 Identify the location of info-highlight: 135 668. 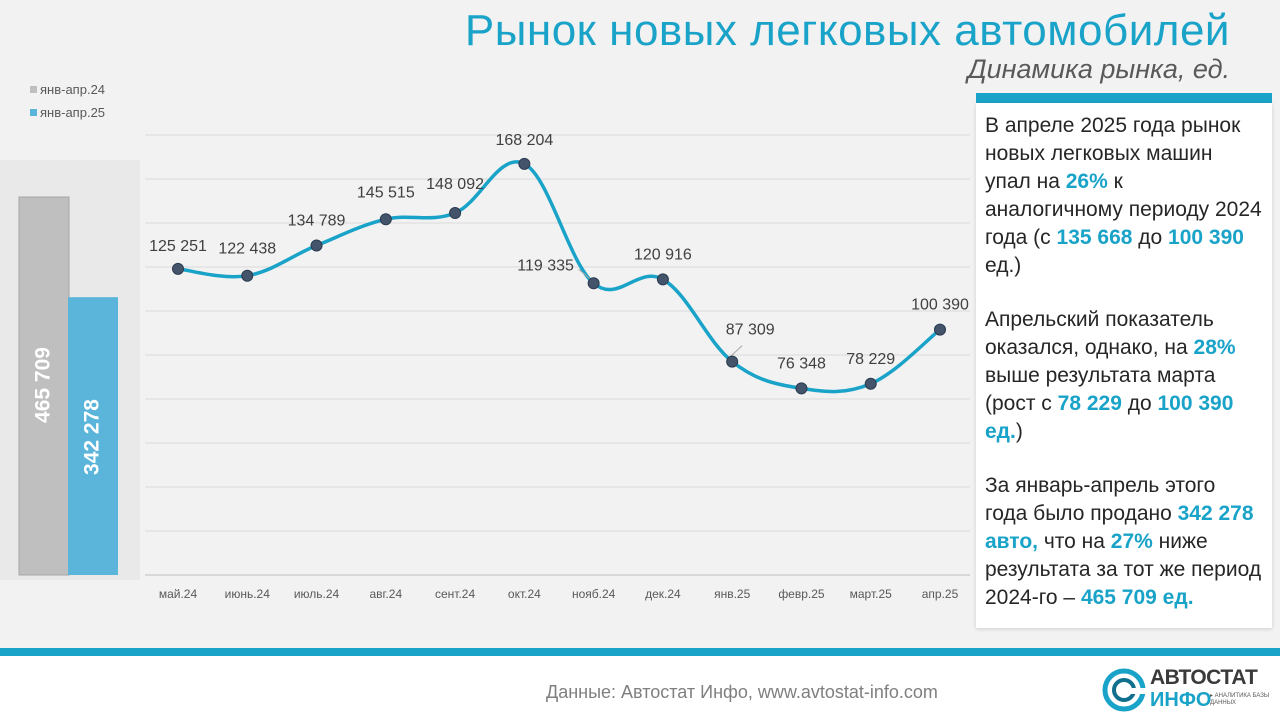
(1094, 237).